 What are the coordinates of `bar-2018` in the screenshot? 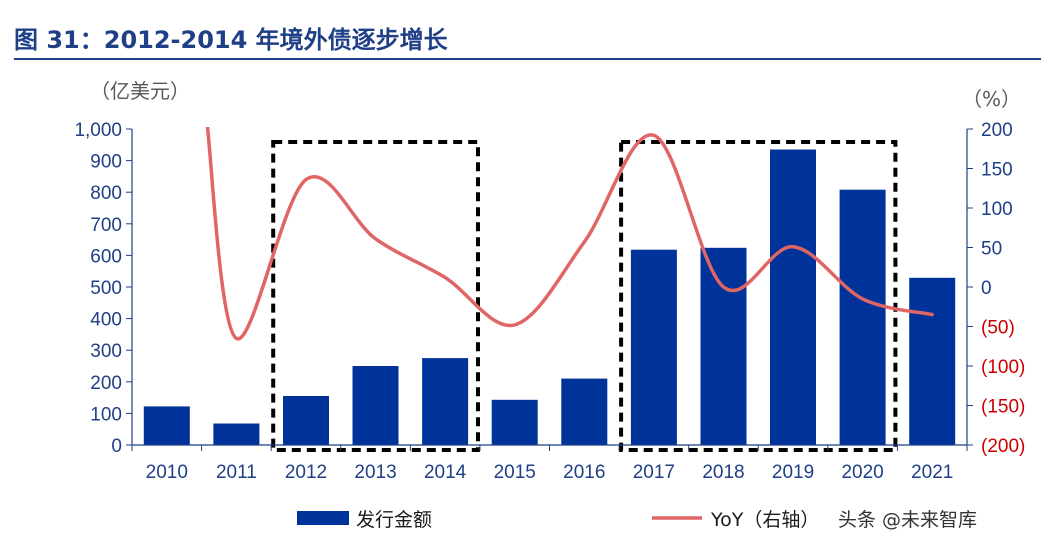 It's located at (723, 346).